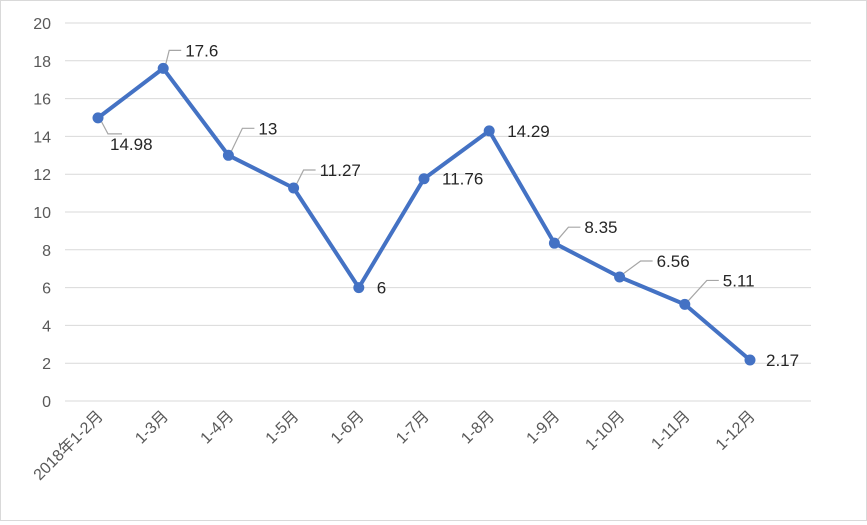 Image resolution: width=867 pixels, height=525 pixels. What do you see at coordinates (42, 24) in the screenshot?
I see `y-tick-label: 20` at bounding box center [42, 24].